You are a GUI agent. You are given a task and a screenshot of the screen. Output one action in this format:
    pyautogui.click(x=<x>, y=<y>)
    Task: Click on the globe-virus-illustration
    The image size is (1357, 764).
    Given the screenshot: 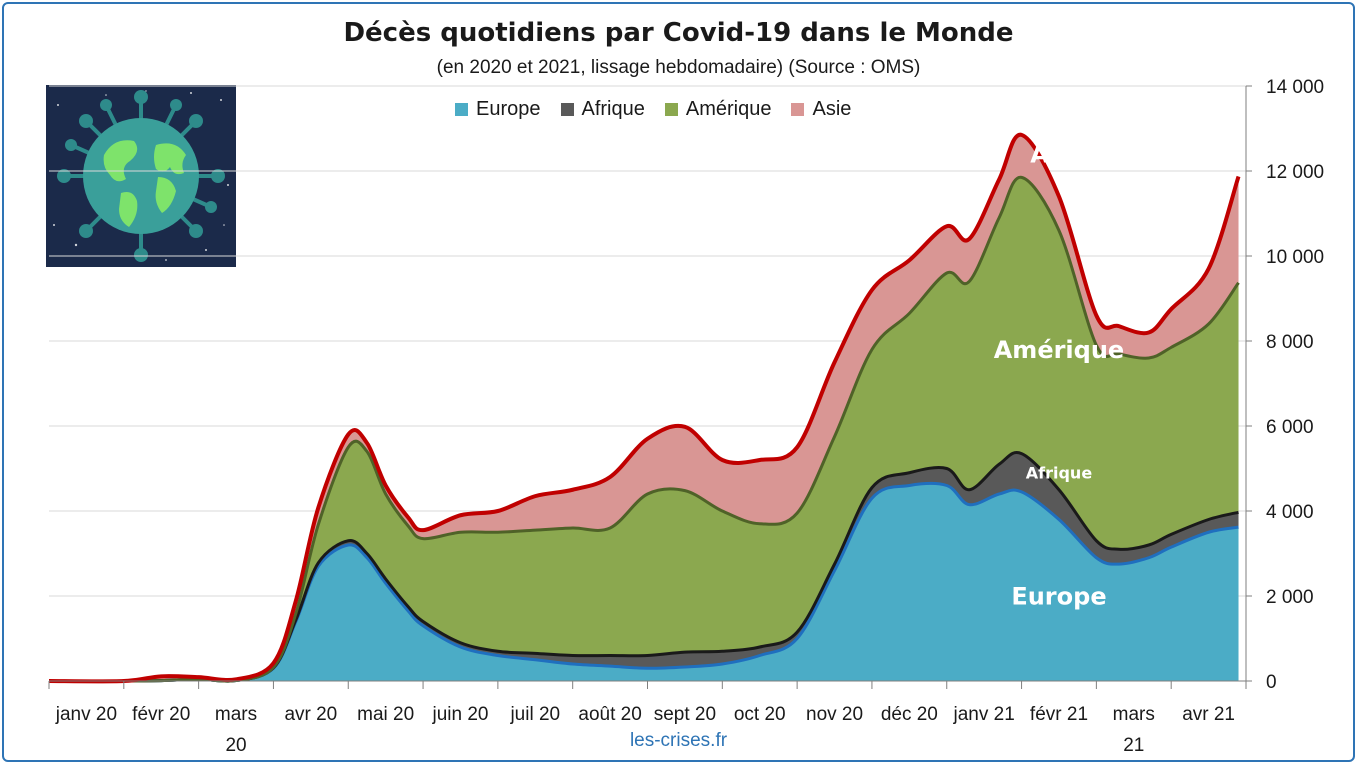 What is the action you would take?
    pyautogui.click(x=141, y=176)
    